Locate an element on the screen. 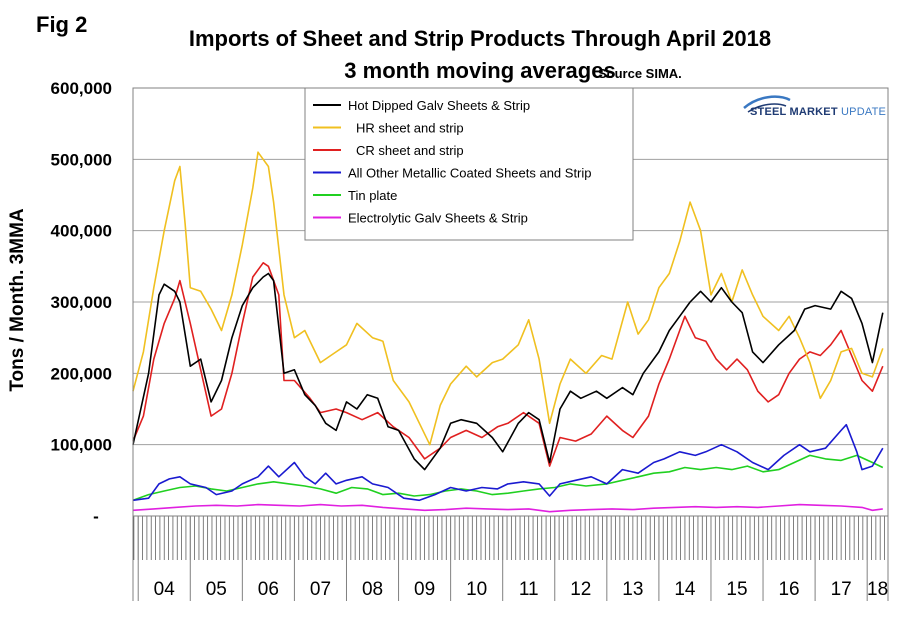  chart-subtitle: 3 month moving averages is located at coordinates (480, 70).